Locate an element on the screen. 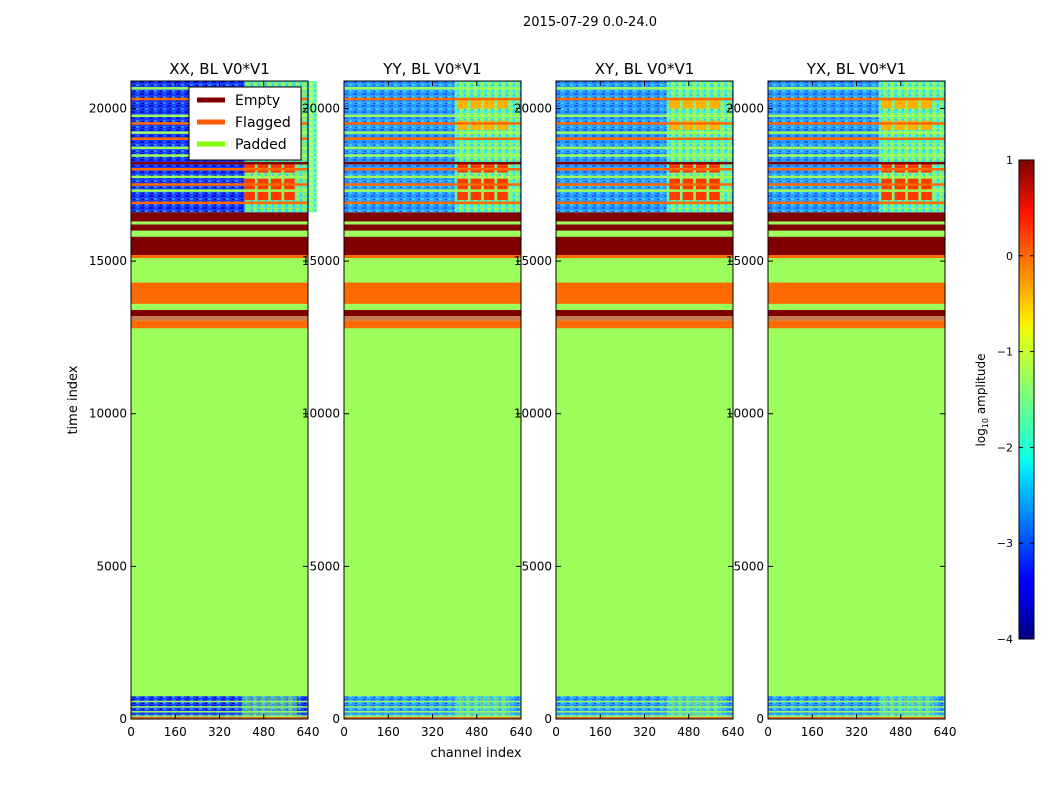  x-tick-label: 320 is located at coordinates (219, 732).